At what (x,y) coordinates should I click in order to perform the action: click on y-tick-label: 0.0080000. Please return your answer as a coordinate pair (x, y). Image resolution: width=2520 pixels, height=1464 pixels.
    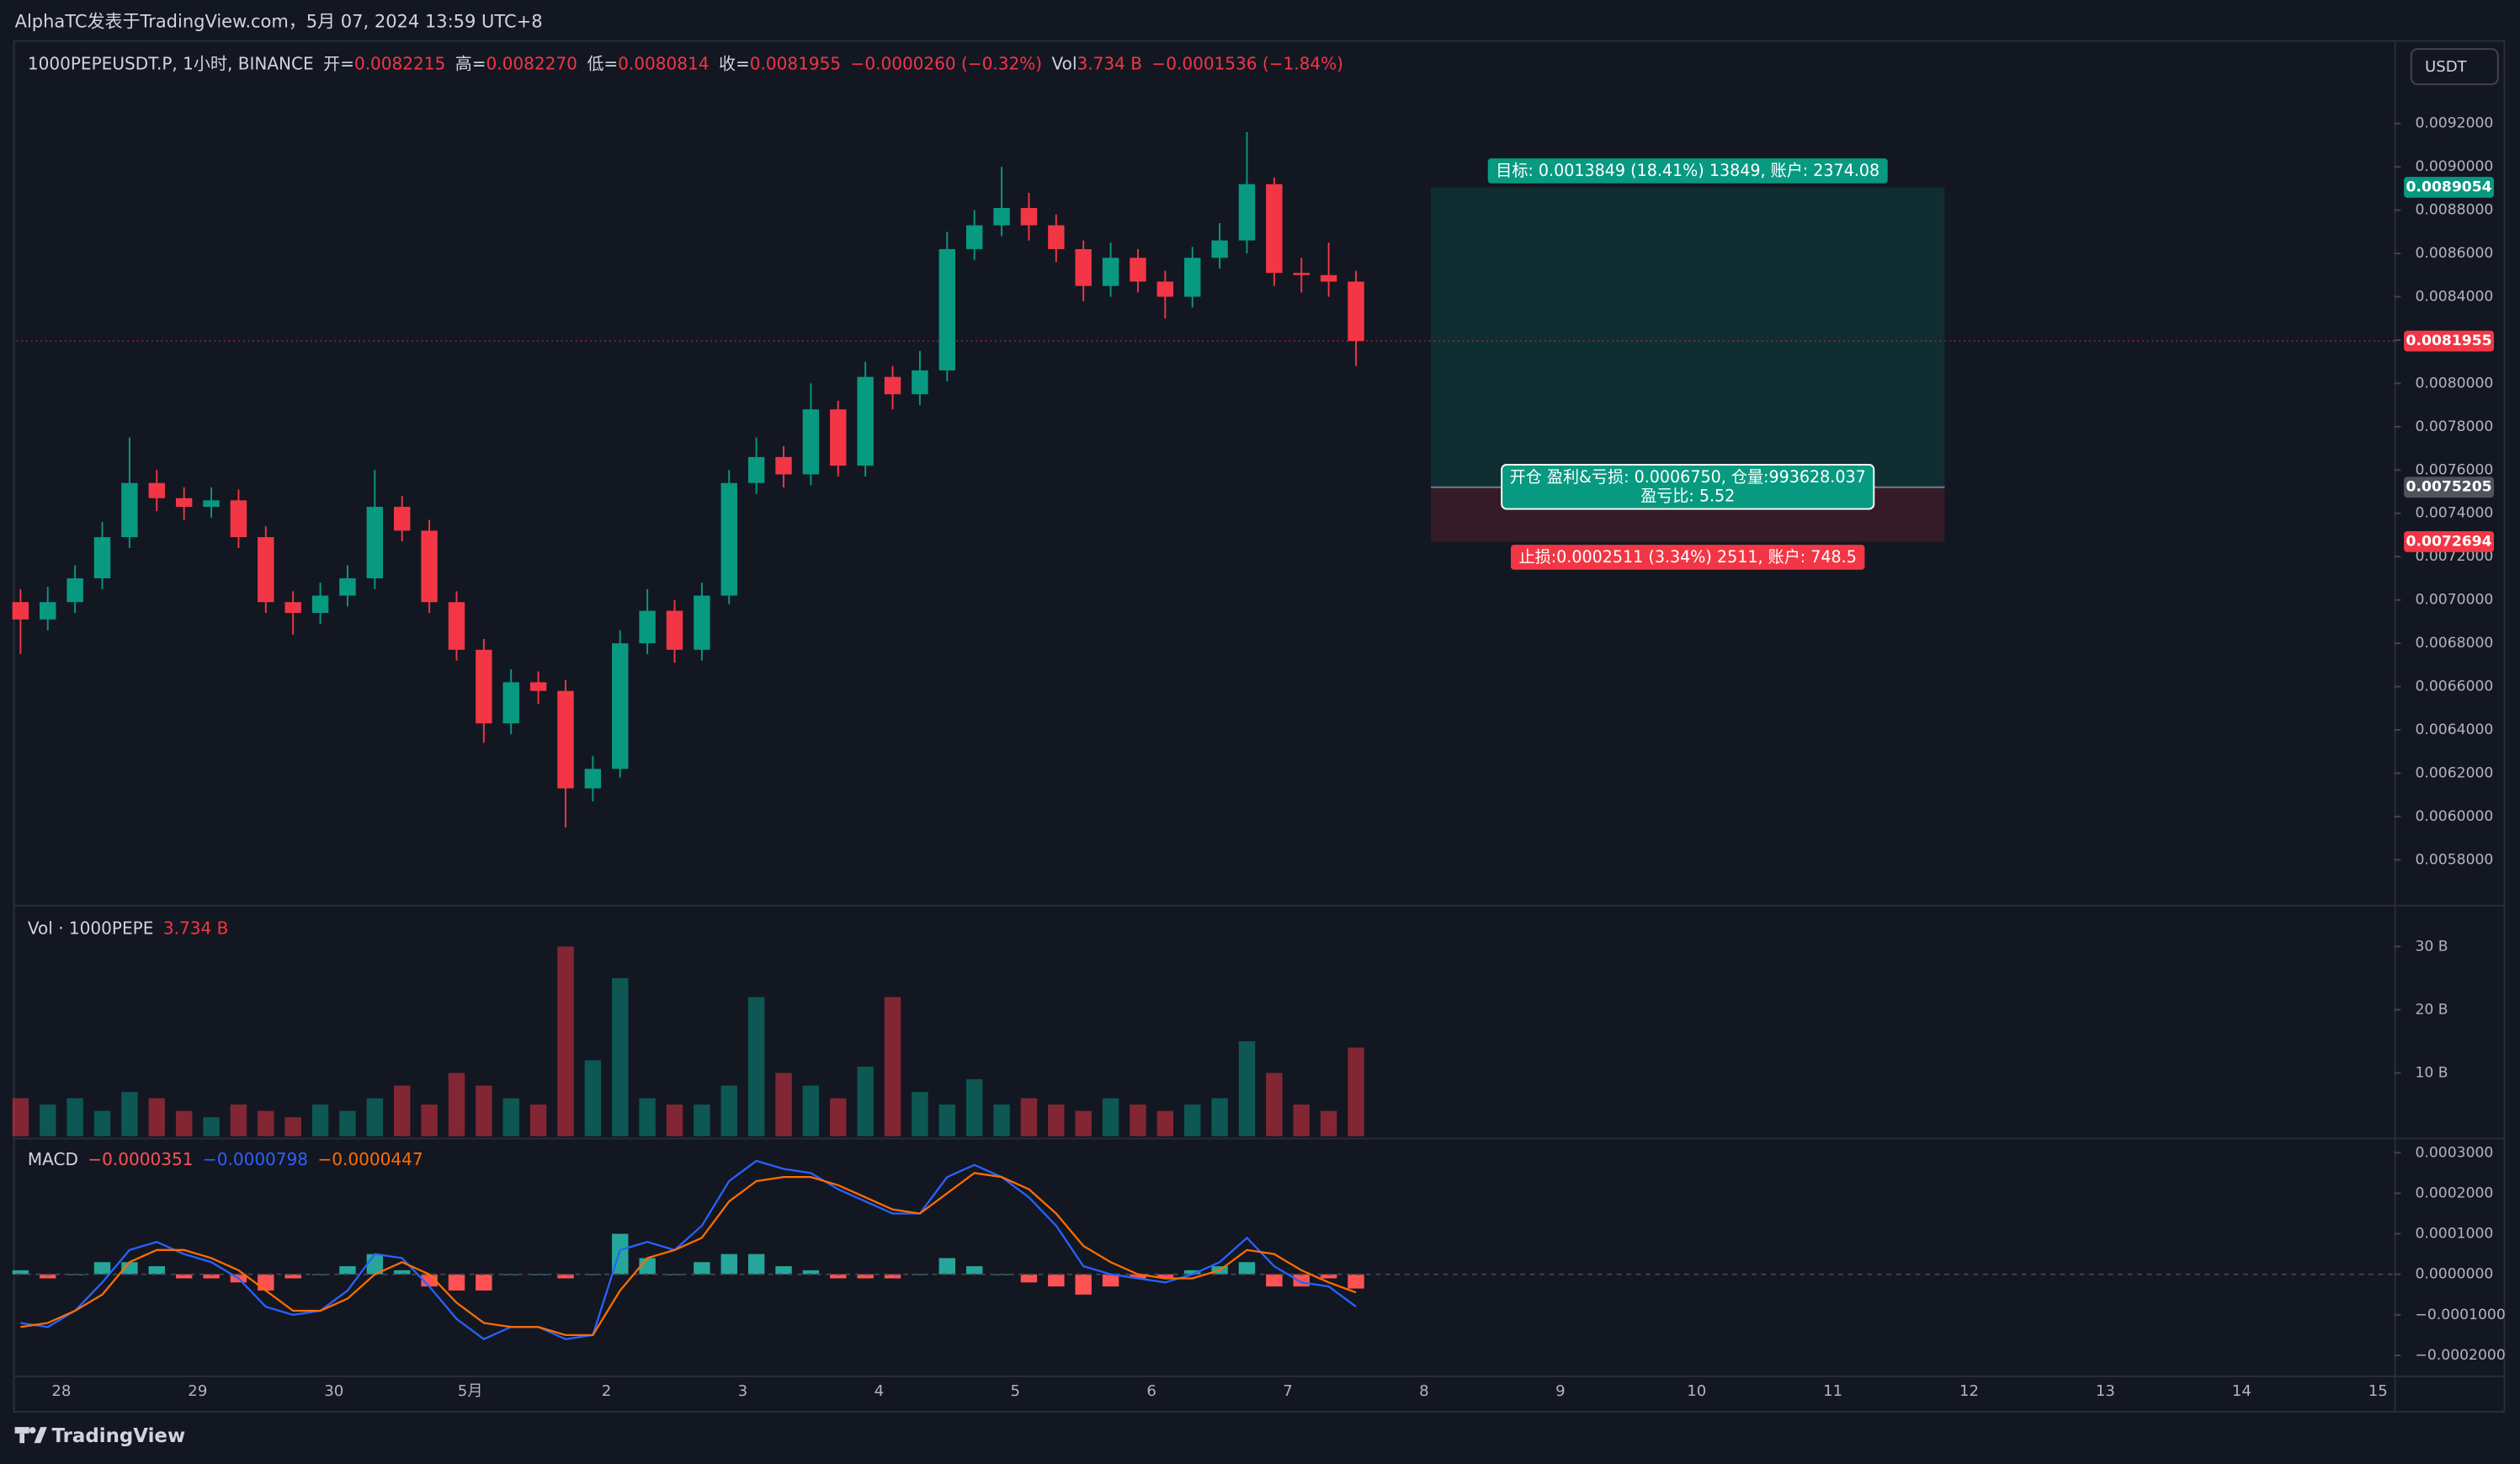
    Looking at the image, I should click on (2454, 383).